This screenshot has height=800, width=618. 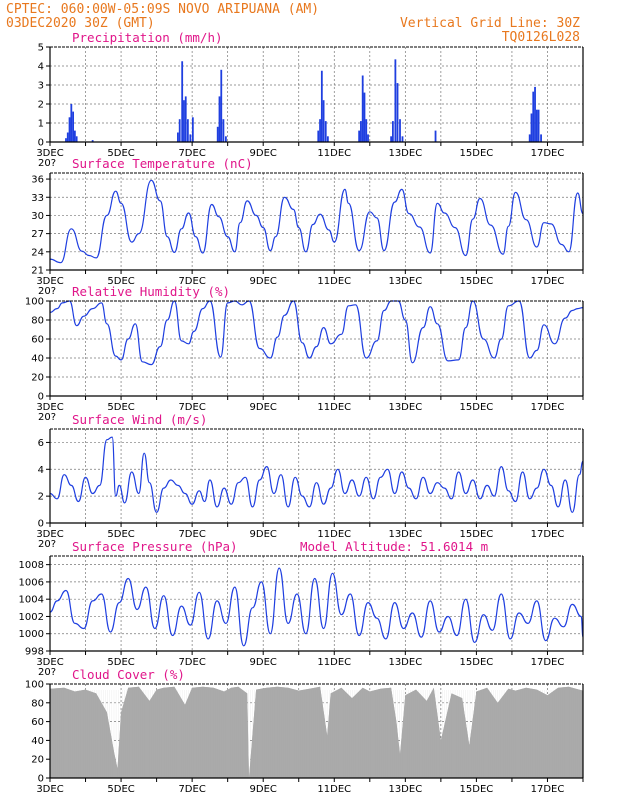 I want to click on panel-title: Surface Wind (m/s), so click(x=139, y=419).